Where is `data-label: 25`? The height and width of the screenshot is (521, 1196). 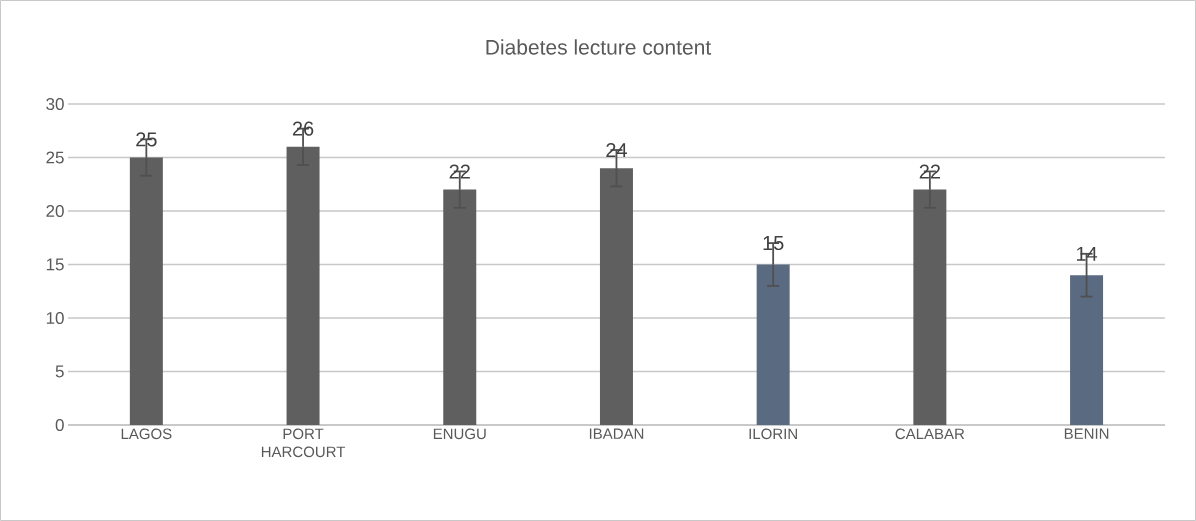
data-label: 25 is located at coordinates (146, 139).